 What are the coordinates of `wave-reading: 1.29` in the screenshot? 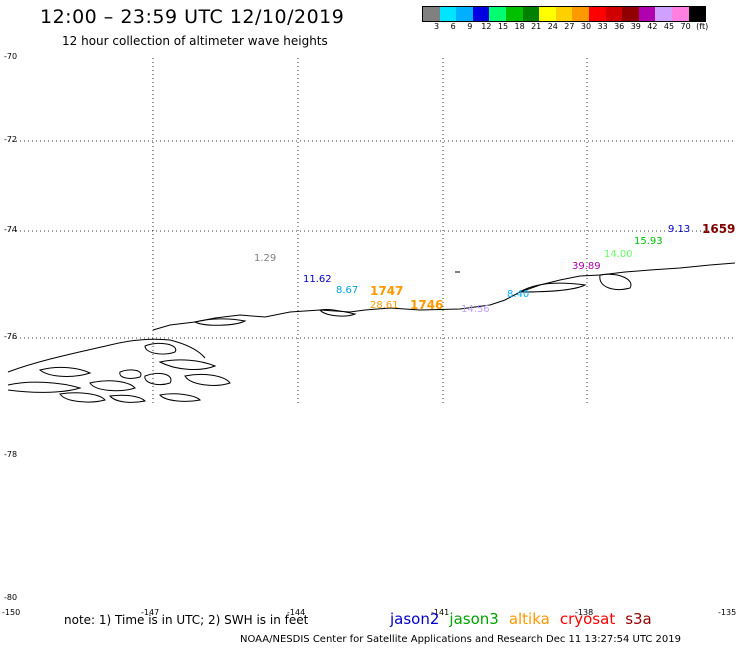 It's located at (265, 258).